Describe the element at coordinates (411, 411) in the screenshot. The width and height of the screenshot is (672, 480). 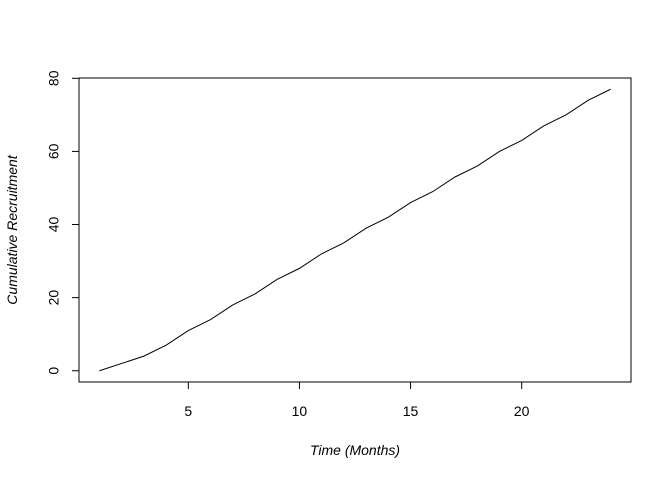
I see `x-tick-label: 15` at that location.